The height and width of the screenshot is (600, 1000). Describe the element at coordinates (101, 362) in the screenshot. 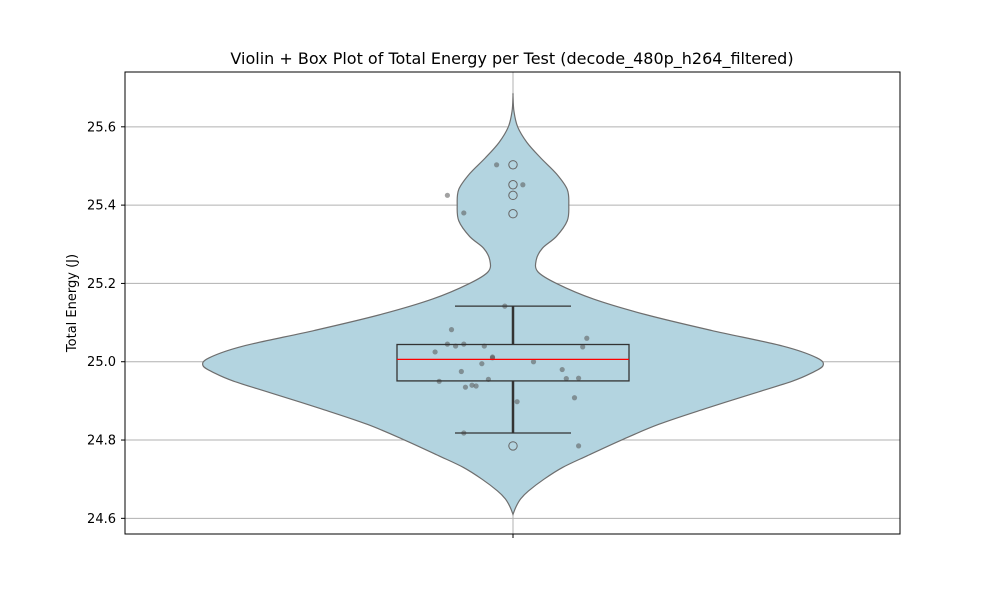

I see `y-tick-label: 25.0` at that location.